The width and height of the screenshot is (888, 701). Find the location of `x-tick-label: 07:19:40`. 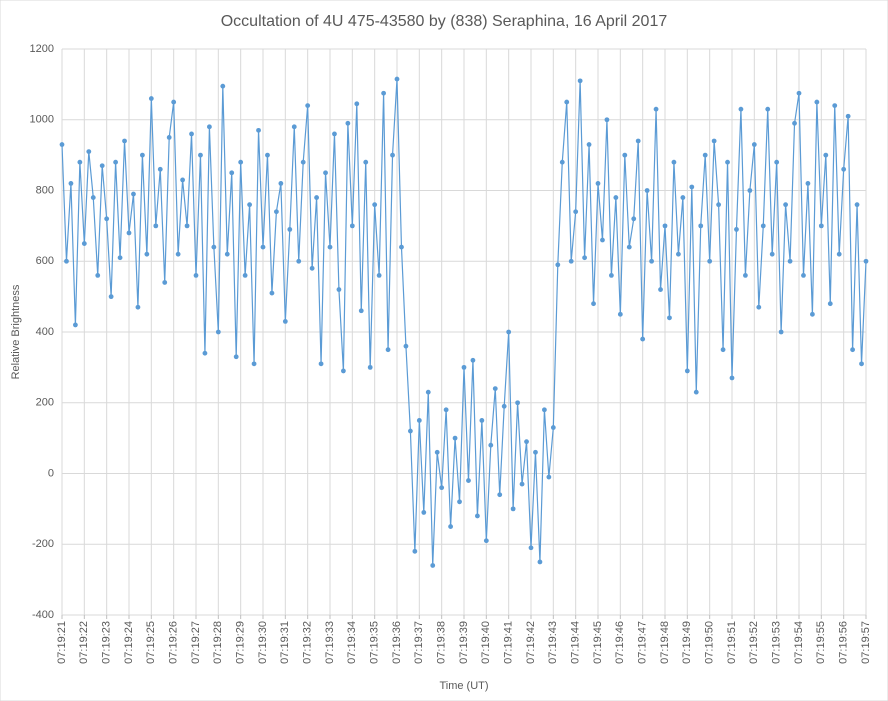

x-tick-label: 07:19:40 is located at coordinates (486, 642).